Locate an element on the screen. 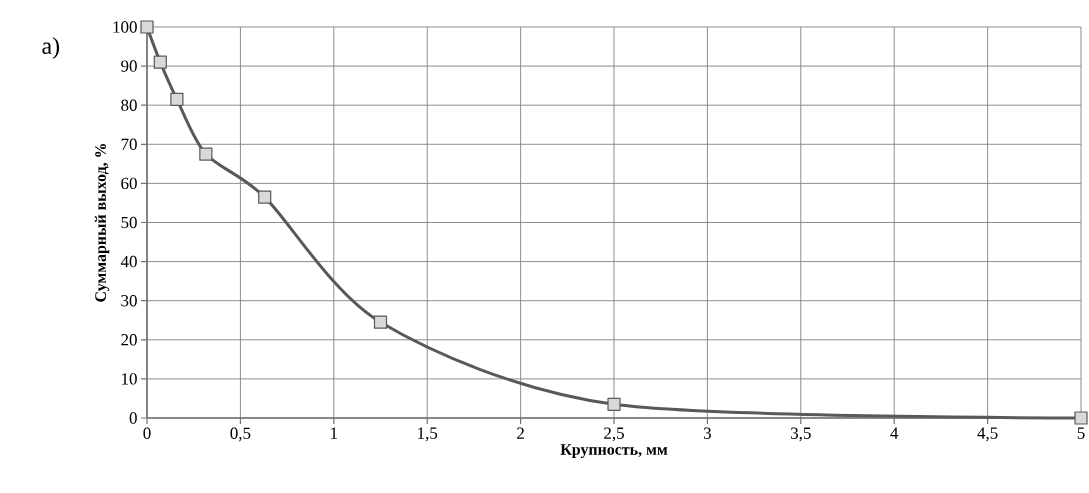 The image size is (1089, 493). y-tick-label: 30 is located at coordinates (129, 300).